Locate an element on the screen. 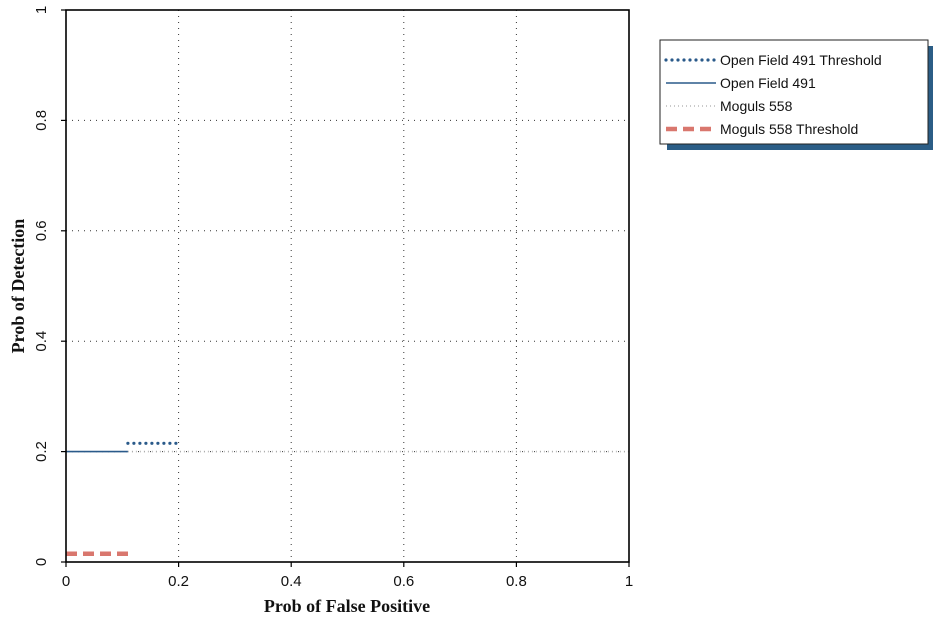 The image size is (933, 622). x-tick-label: 0.8 is located at coordinates (516, 581).